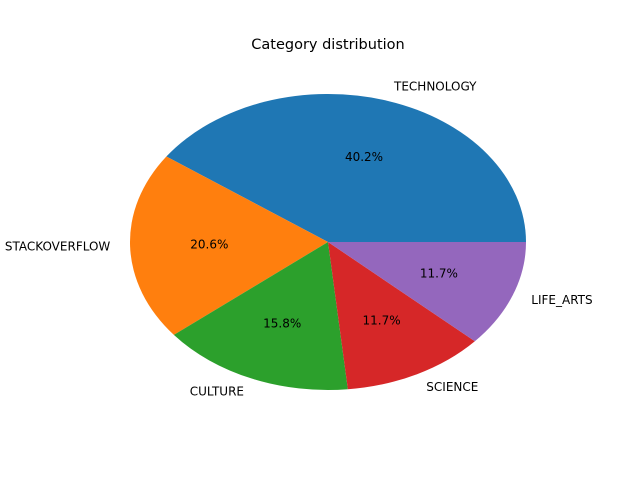 This screenshot has height=484, width=640. I want to click on percent-label-science: 11.7%, so click(382, 321).